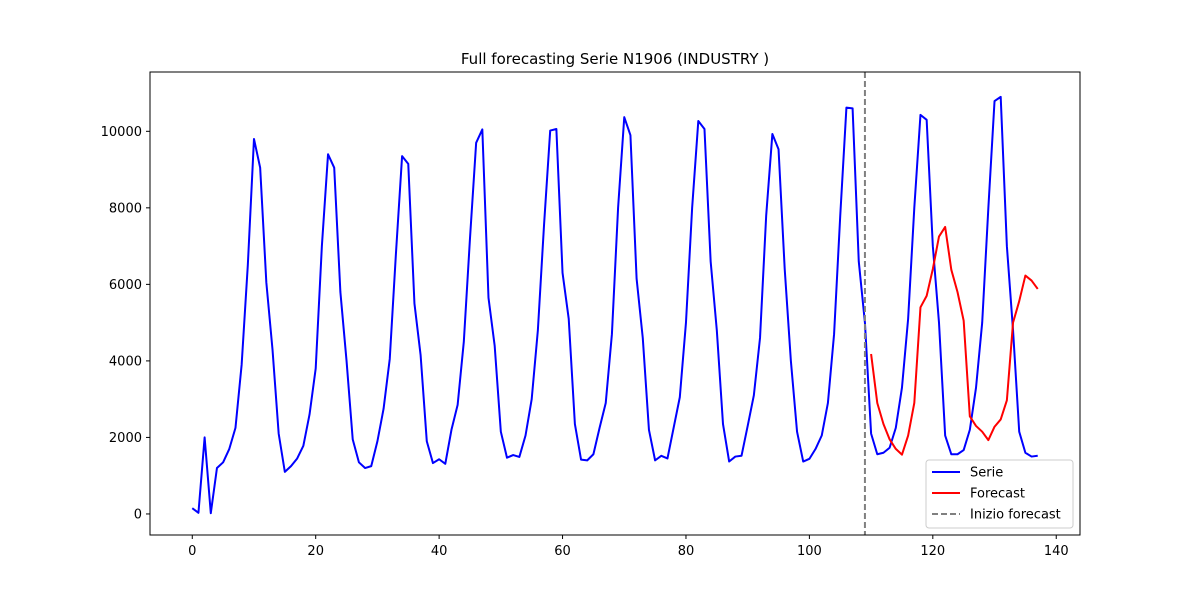  I want to click on x-tick-label: 100, so click(809, 551).